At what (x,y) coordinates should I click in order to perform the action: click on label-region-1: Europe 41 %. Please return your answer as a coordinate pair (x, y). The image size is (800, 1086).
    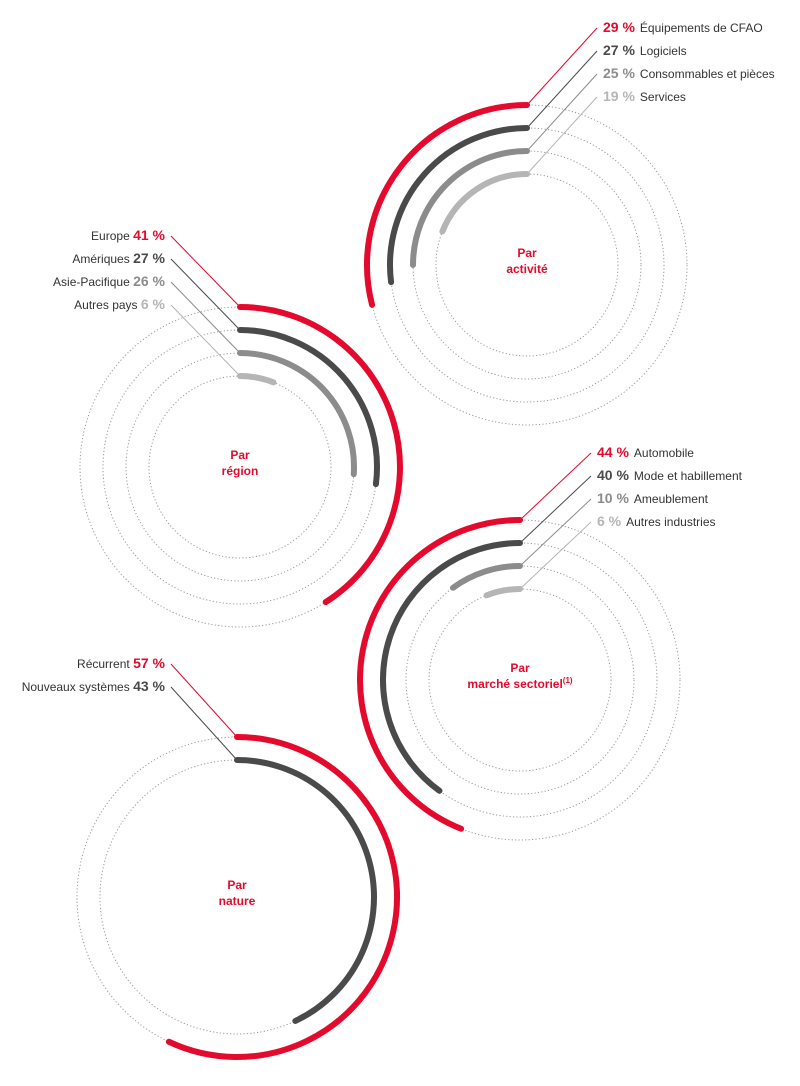
    Looking at the image, I should click on (128, 235).